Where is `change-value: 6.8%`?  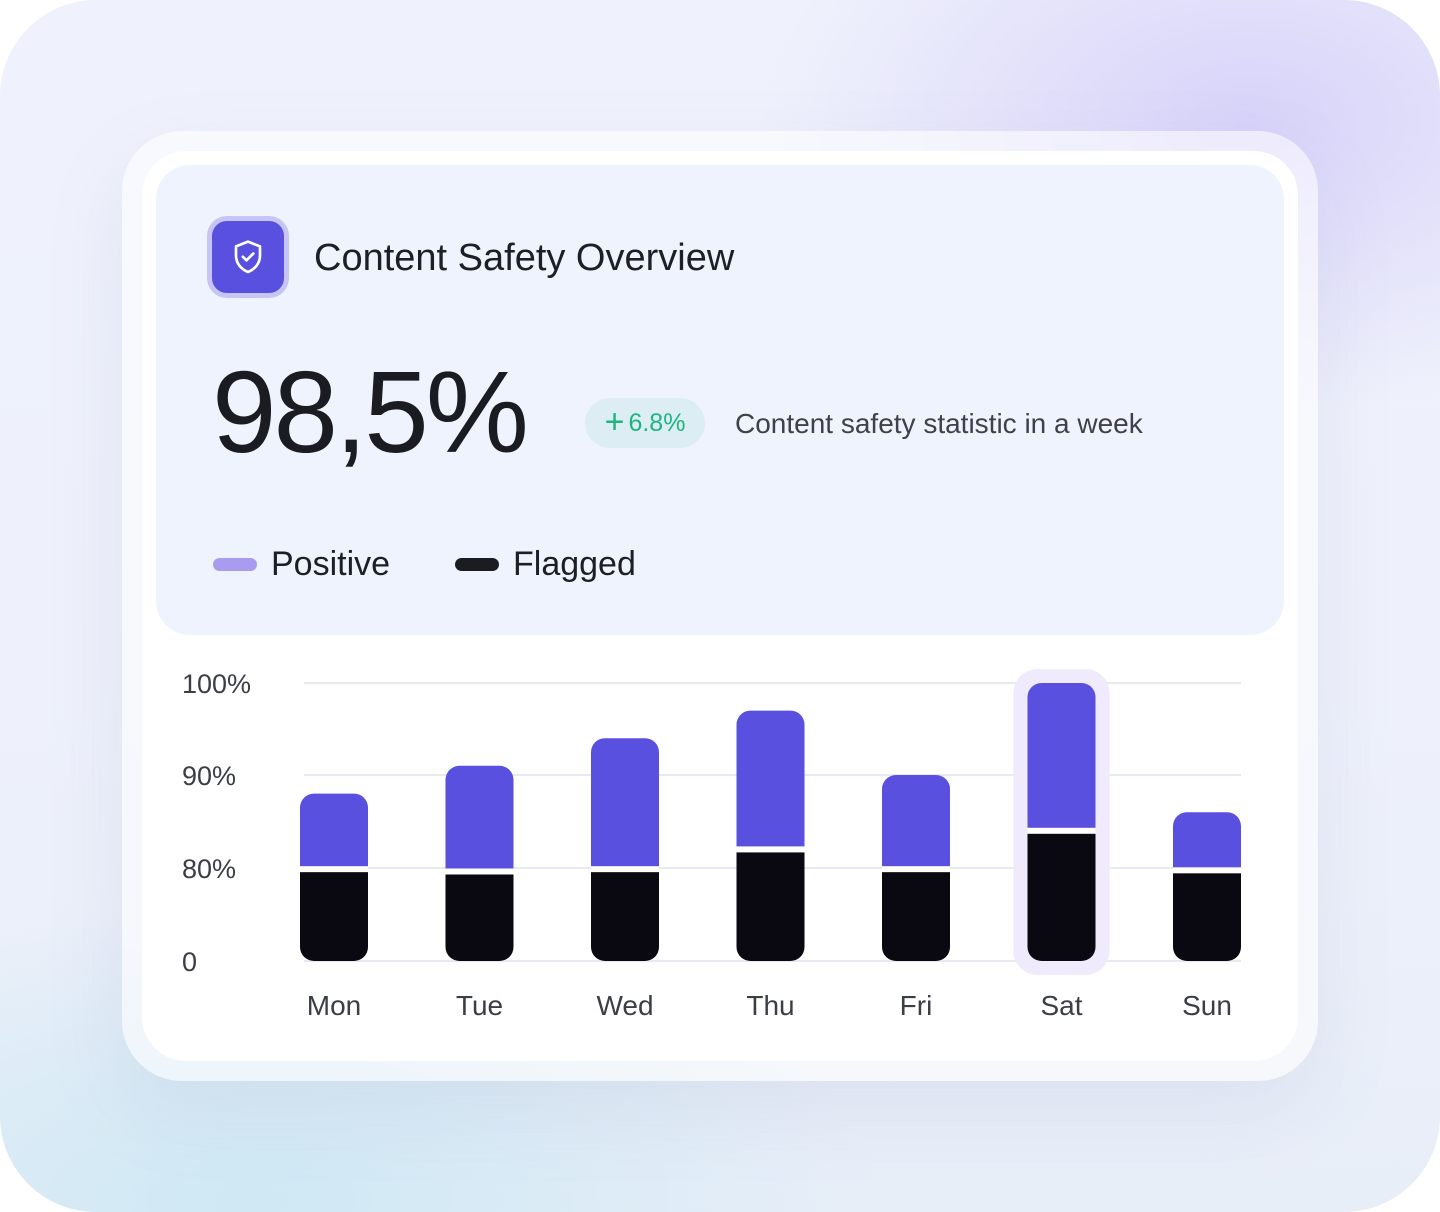
change-value: 6.8% is located at coordinates (657, 422).